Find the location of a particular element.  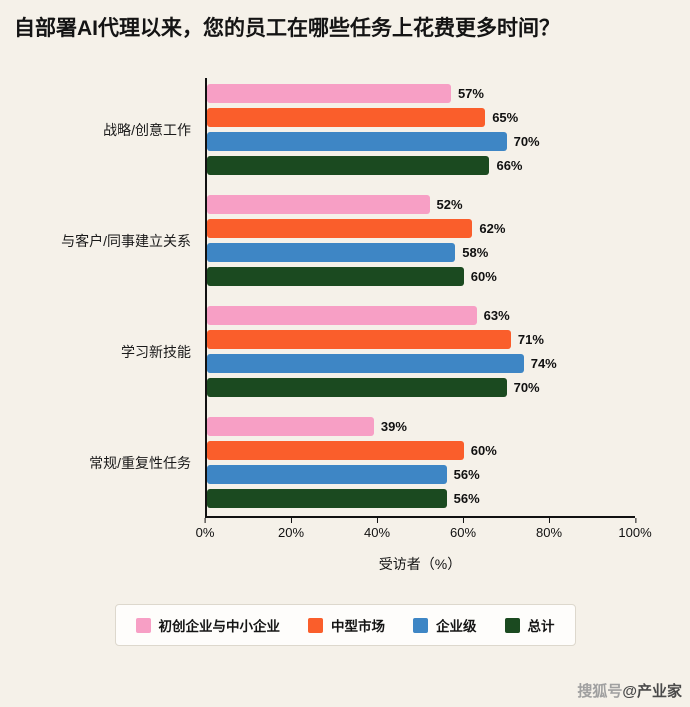

bar-value-label: 52% is located at coordinates (449, 205).